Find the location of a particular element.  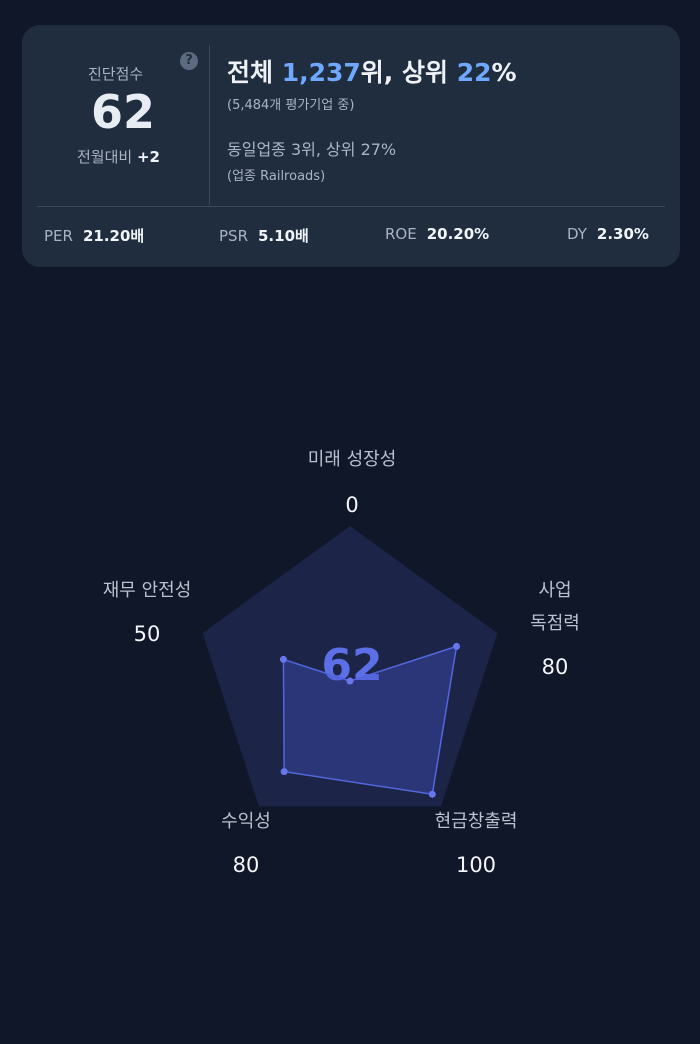

metric: PSR 5.10배 is located at coordinates (264, 235).